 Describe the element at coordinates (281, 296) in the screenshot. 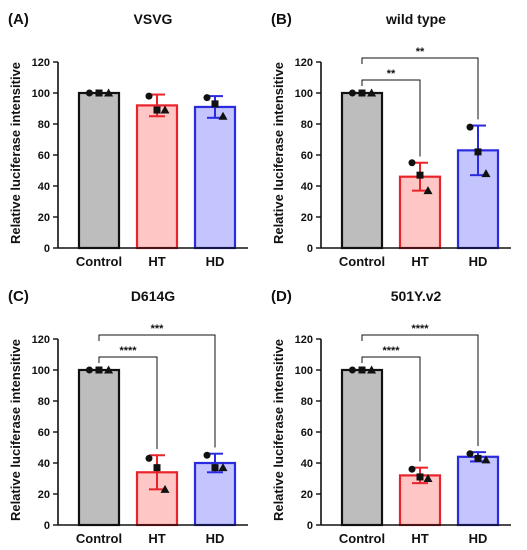

I see `panel-letter: (D)` at that location.